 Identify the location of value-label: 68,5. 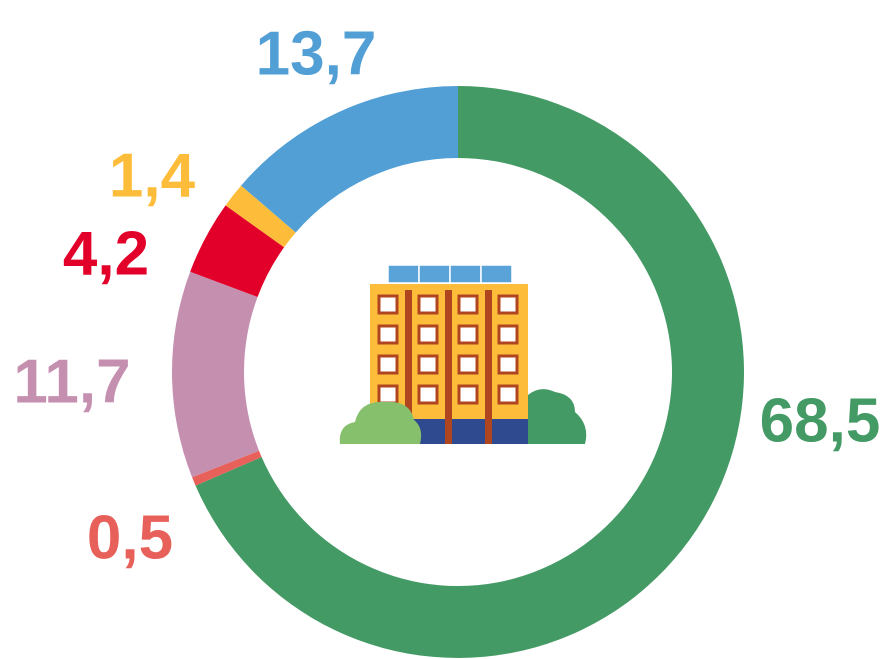
(820, 420).